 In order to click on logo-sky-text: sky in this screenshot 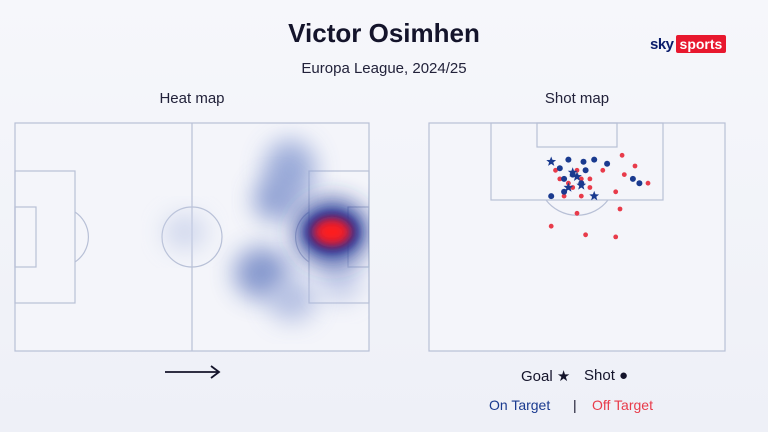, I will do `click(662, 44)`.